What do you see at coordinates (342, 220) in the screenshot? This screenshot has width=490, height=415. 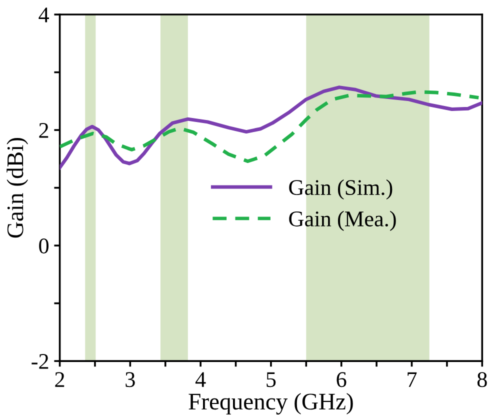 I see `legend-label: Gain (Mea.)` at bounding box center [342, 220].